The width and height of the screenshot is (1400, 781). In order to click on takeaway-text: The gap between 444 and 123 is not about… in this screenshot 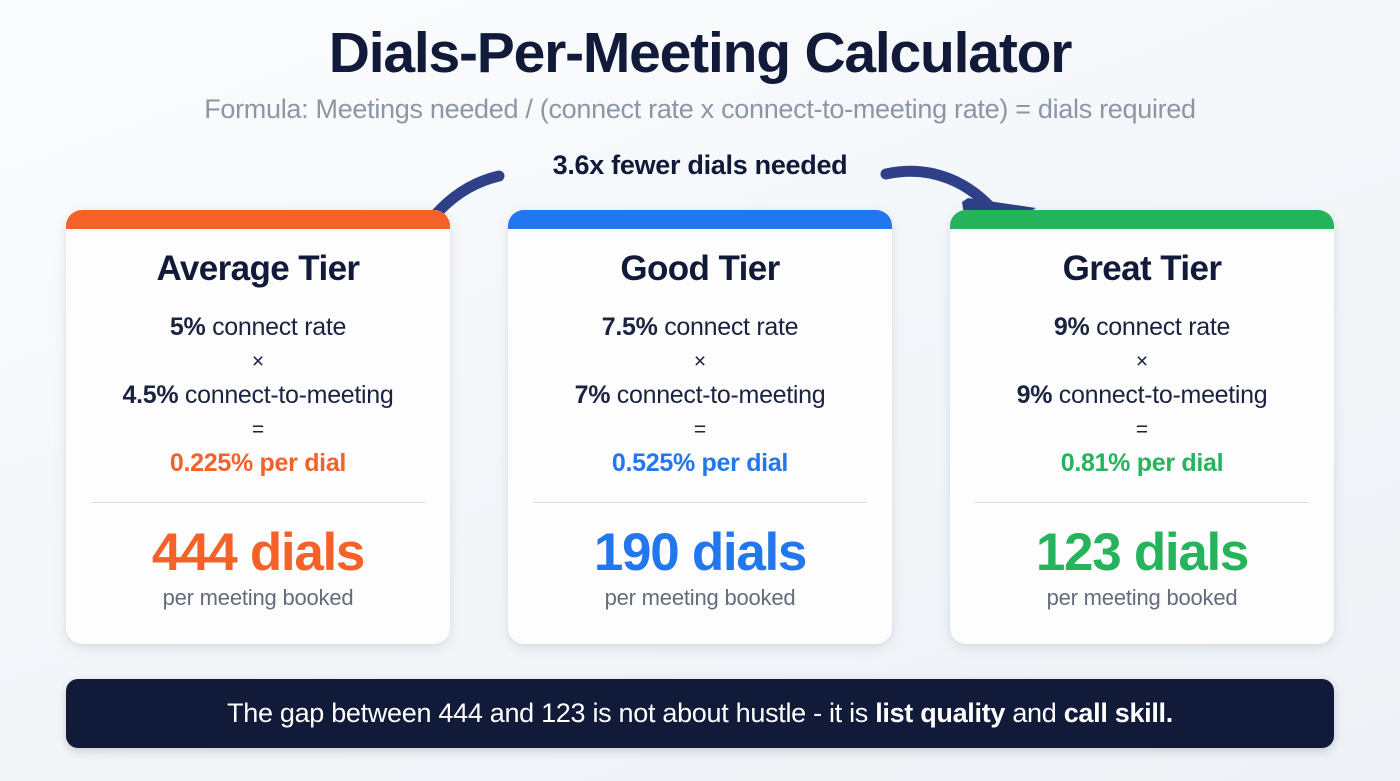, I will do `click(700, 713)`.